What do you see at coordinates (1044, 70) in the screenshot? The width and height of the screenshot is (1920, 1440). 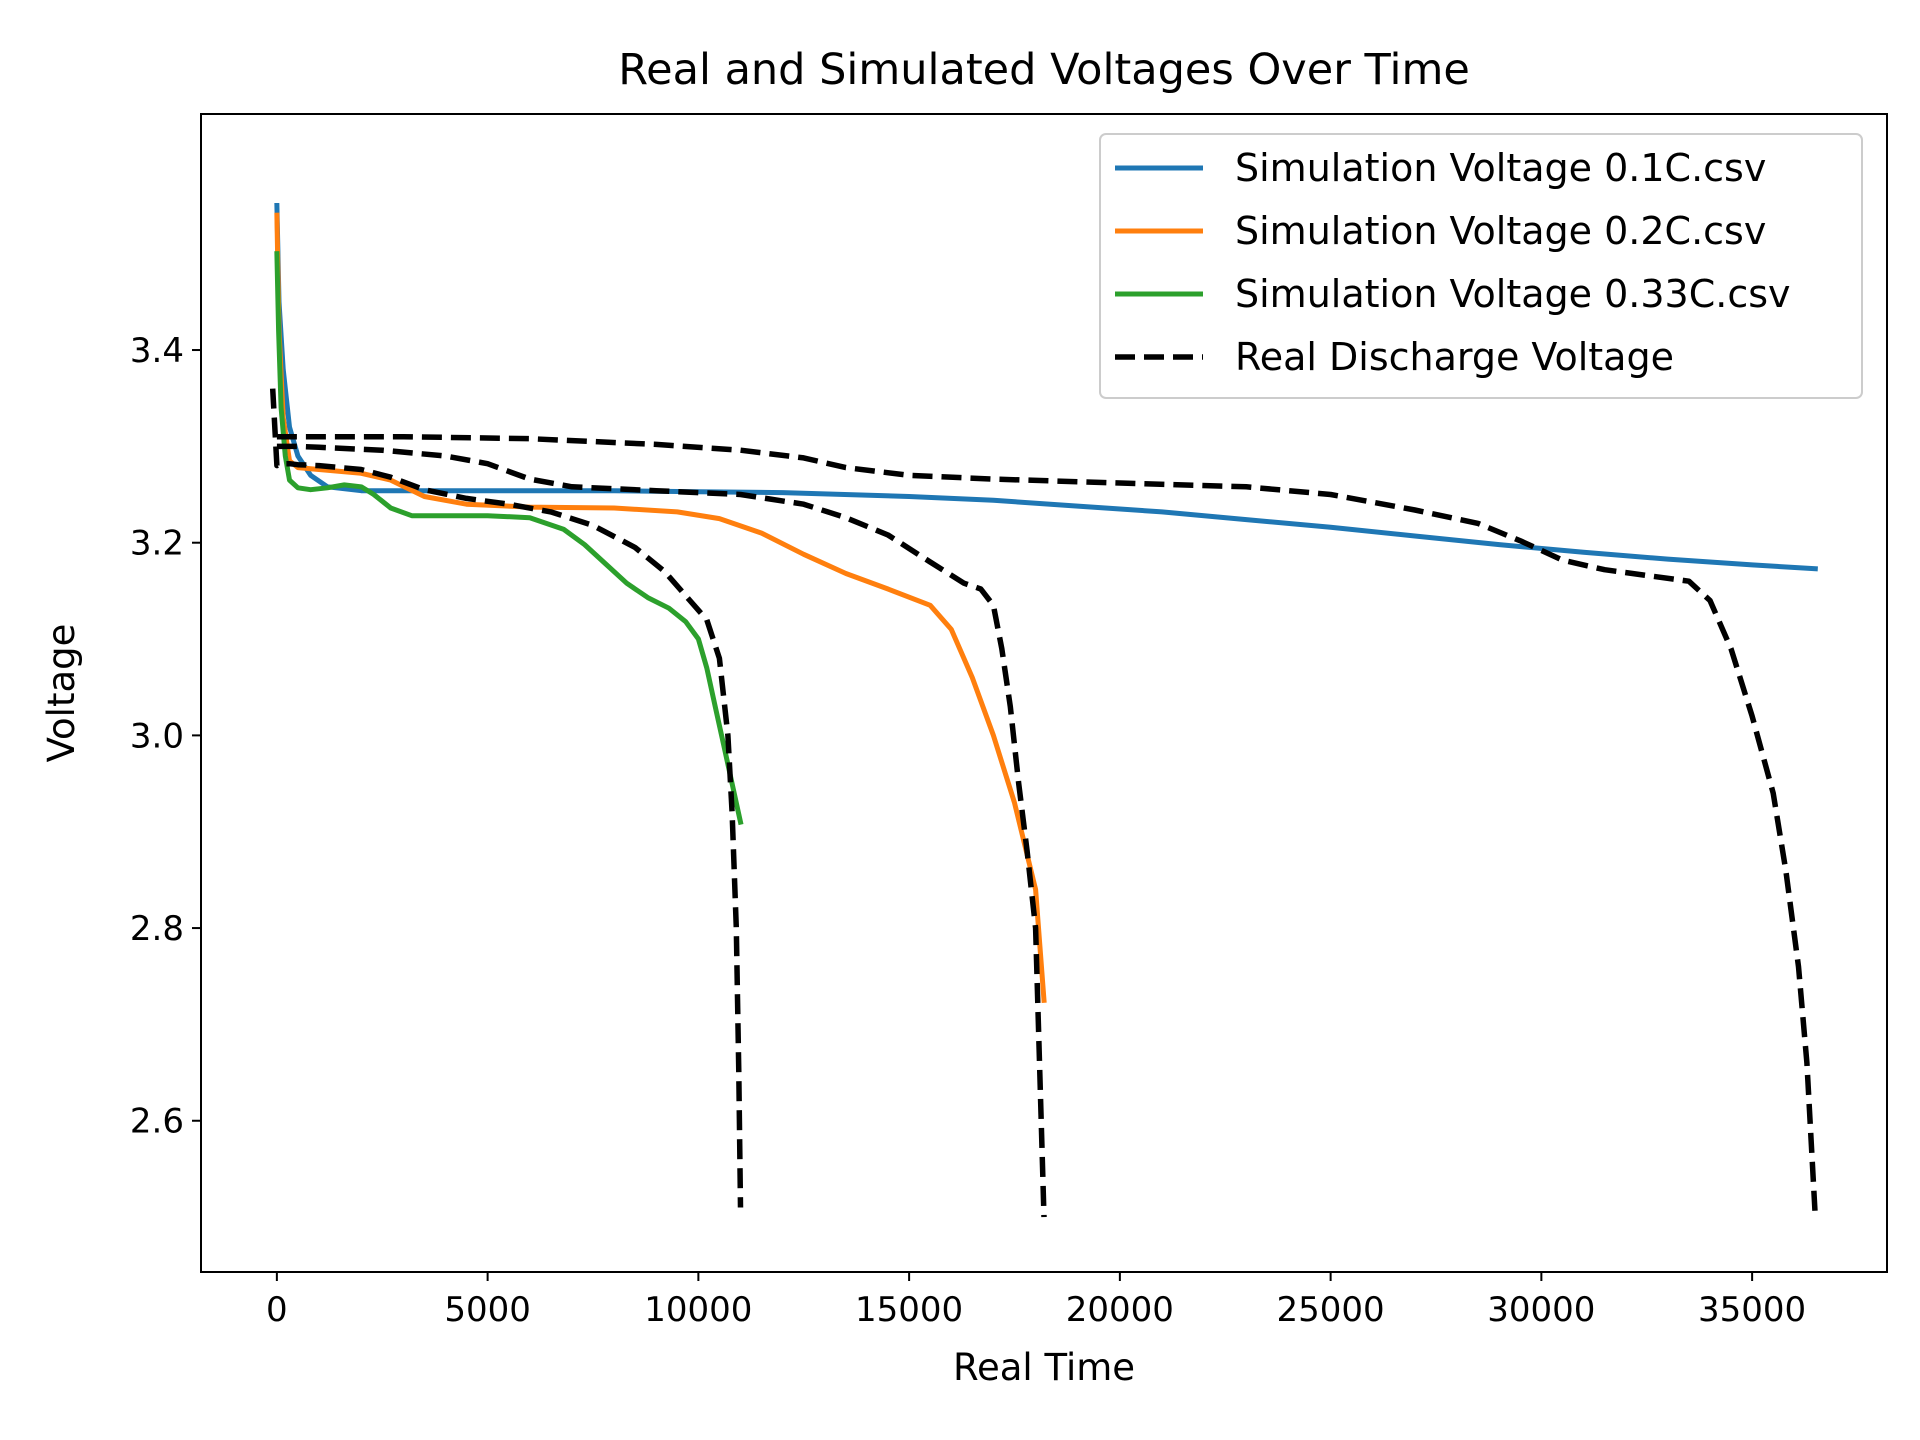 I see `chart-title: Real and Simulated Voltages Over Time` at bounding box center [1044, 70].